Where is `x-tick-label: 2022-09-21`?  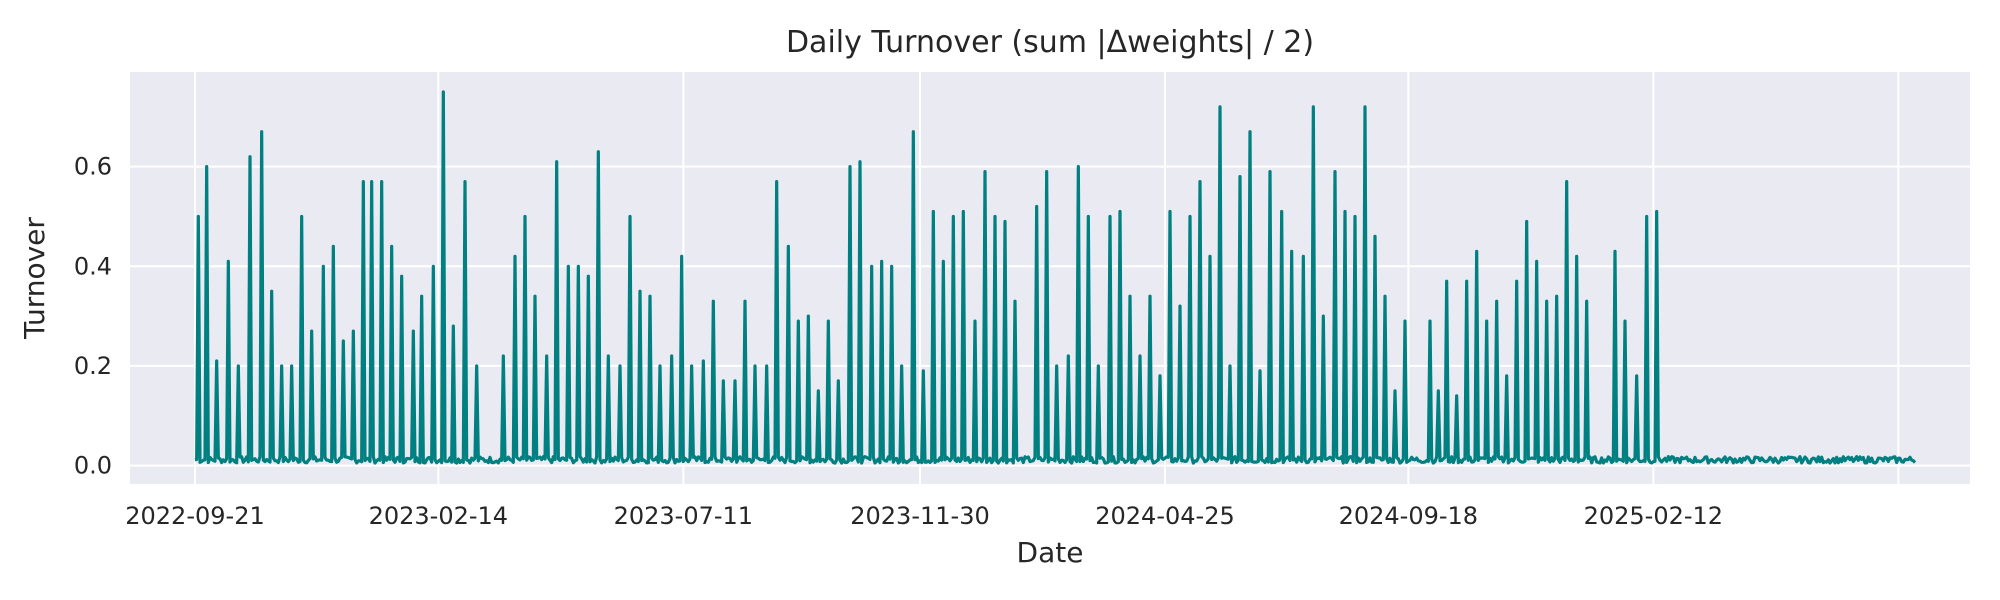 x-tick-label: 2022-09-21 is located at coordinates (194, 516).